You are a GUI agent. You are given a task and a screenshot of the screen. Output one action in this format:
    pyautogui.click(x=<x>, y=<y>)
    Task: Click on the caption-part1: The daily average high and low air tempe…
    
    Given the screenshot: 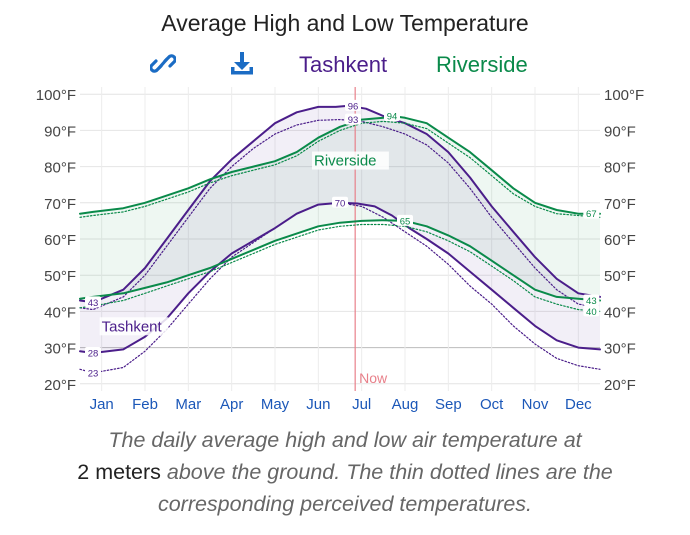 What is the action you would take?
    pyautogui.click(x=345, y=440)
    